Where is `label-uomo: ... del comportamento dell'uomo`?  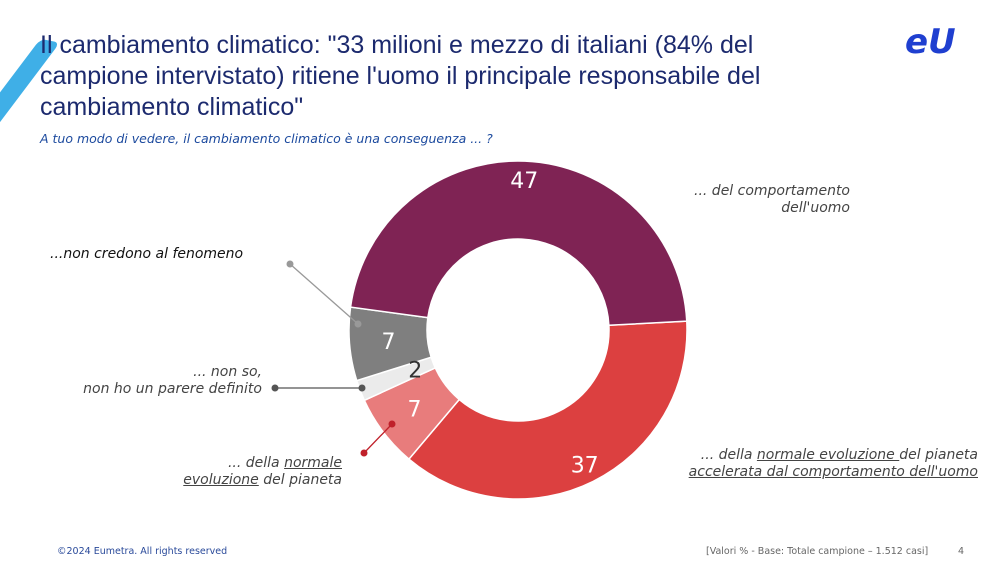
label-uomo: ... del comportamento dell'uomo is located at coordinates (757, 200).